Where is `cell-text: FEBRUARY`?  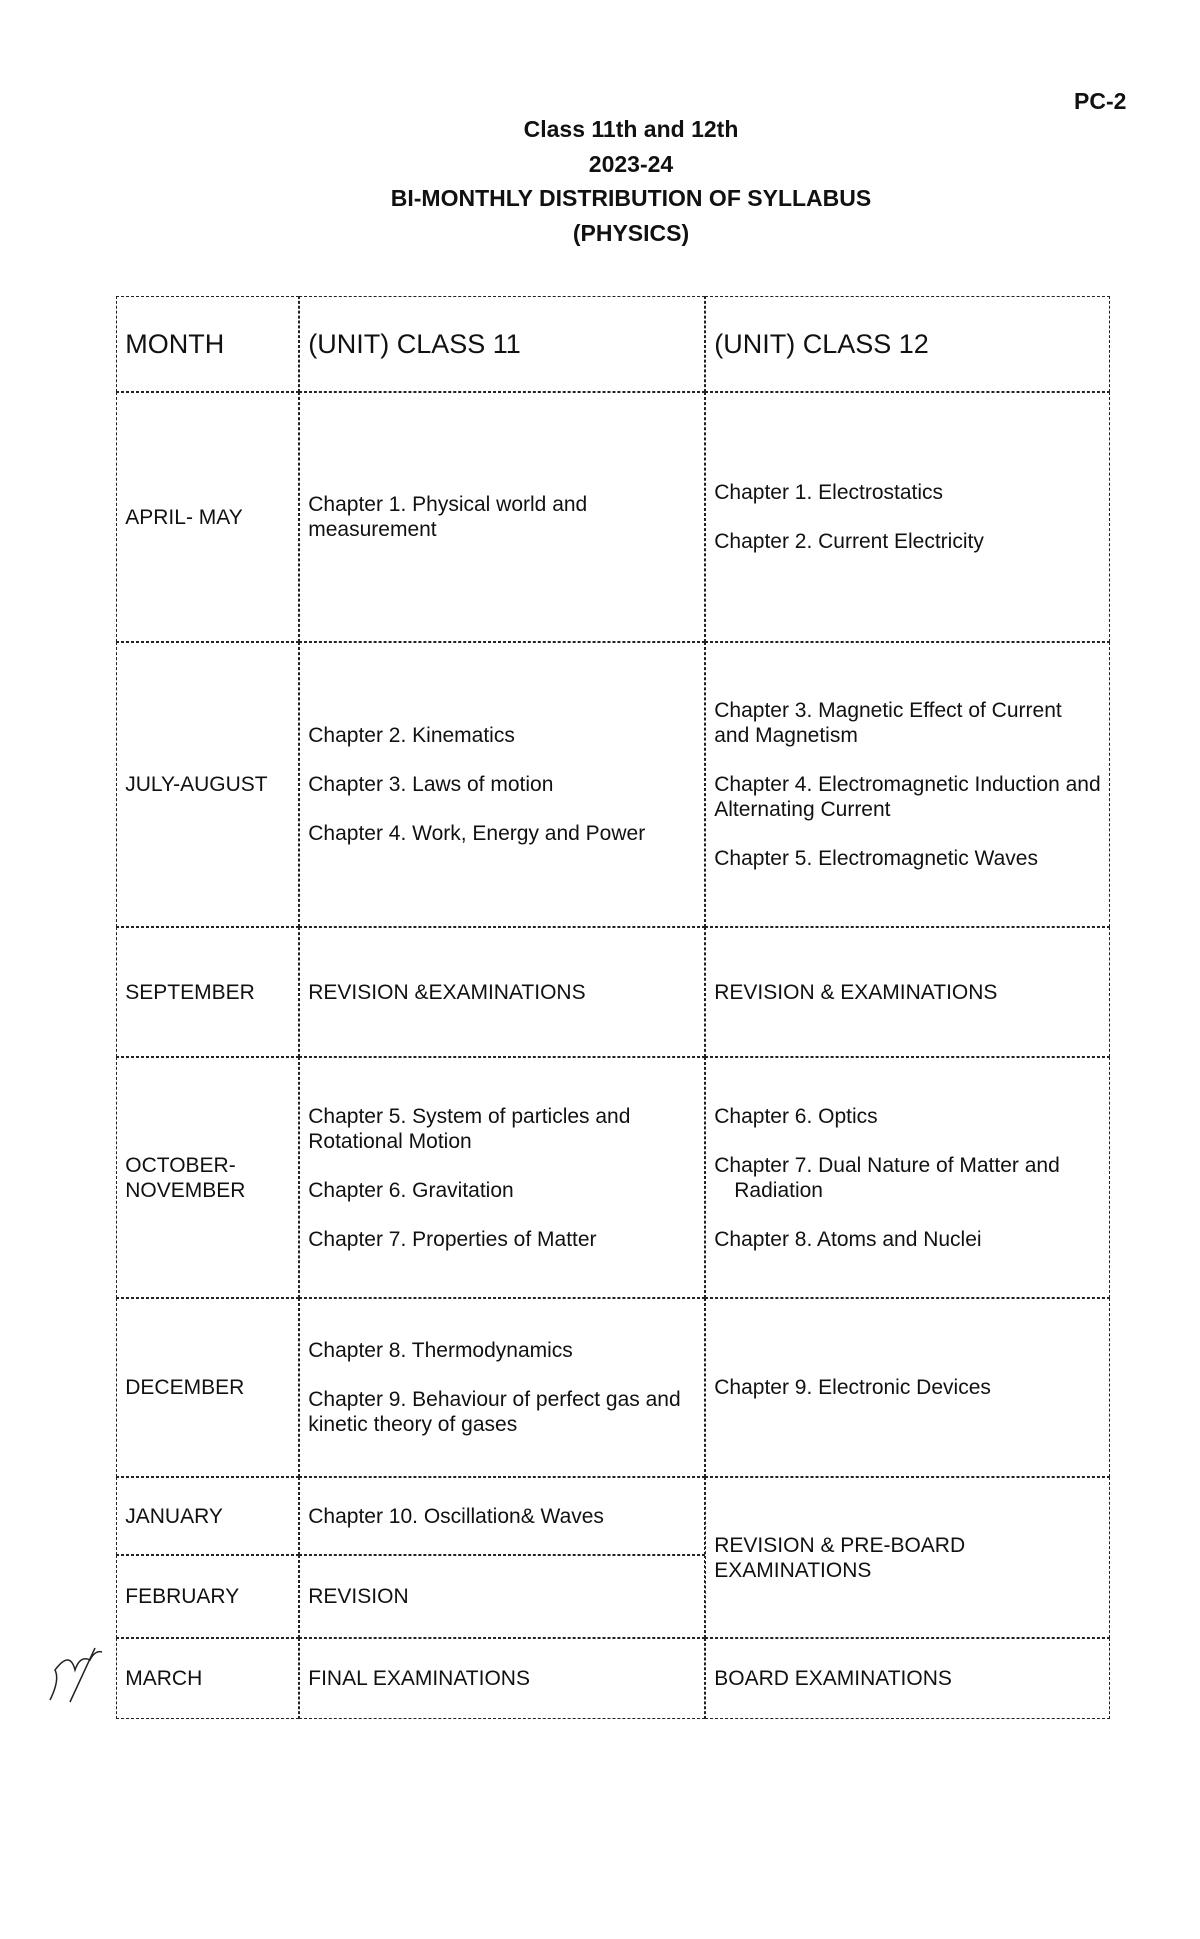
cell-text: FEBRUARY is located at coordinates (182, 1597).